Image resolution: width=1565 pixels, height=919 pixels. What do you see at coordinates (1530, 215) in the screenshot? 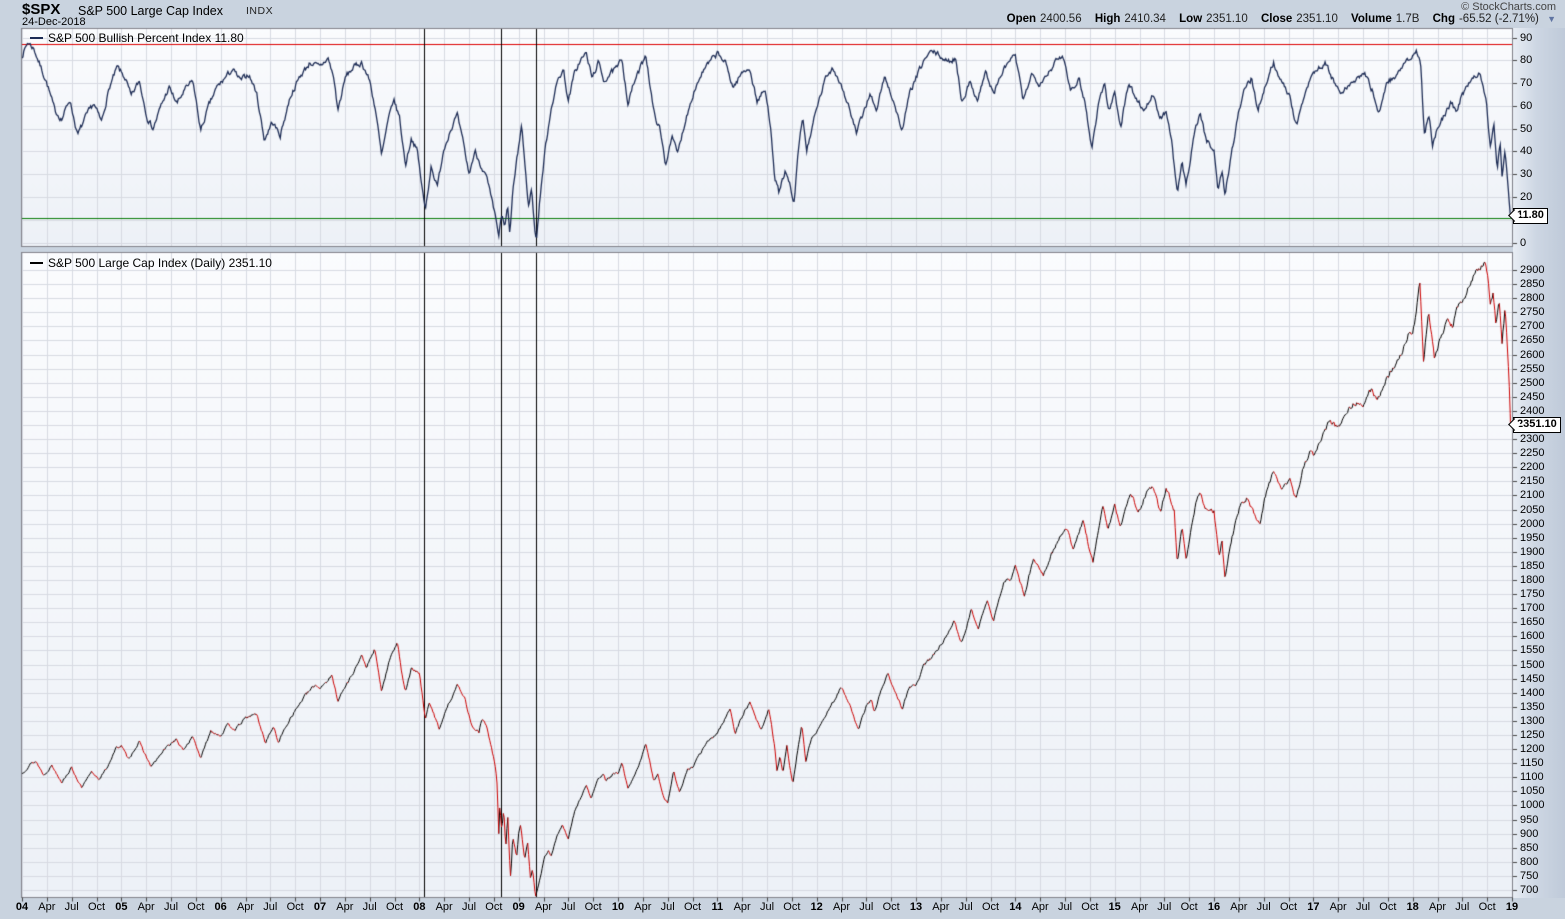
I see `bpi-current-value-tag: 11.80` at bounding box center [1530, 215].